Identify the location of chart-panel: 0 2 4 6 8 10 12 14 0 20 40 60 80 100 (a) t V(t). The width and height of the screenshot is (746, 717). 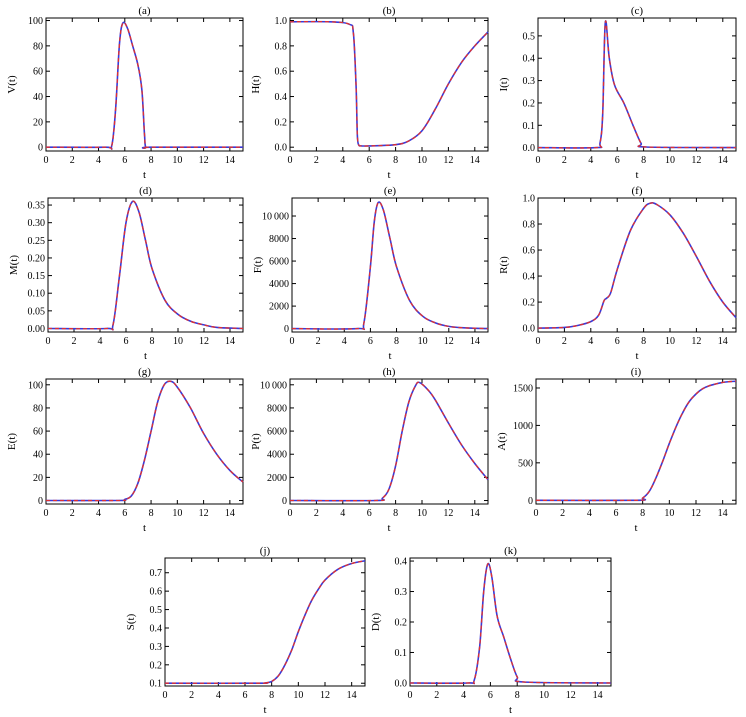
(125, 93).